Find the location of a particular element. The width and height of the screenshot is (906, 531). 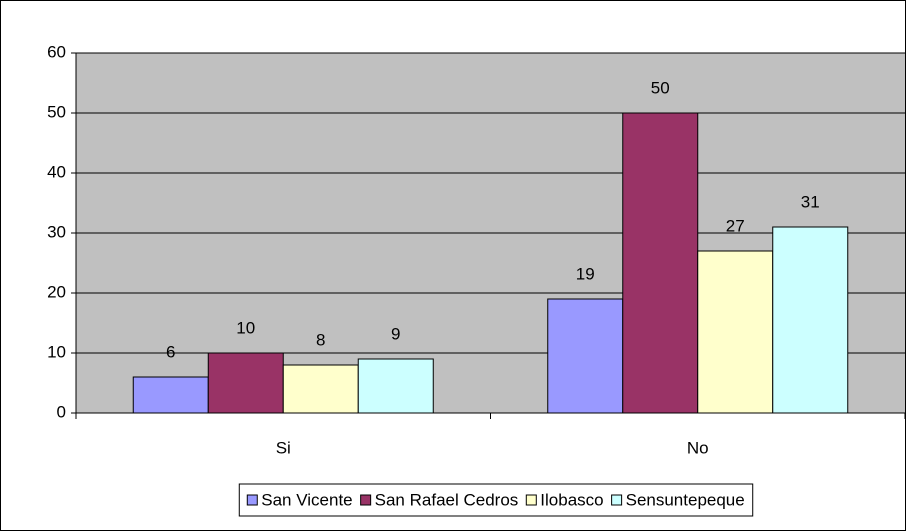

y-tick-label: 30 is located at coordinates (56, 231).